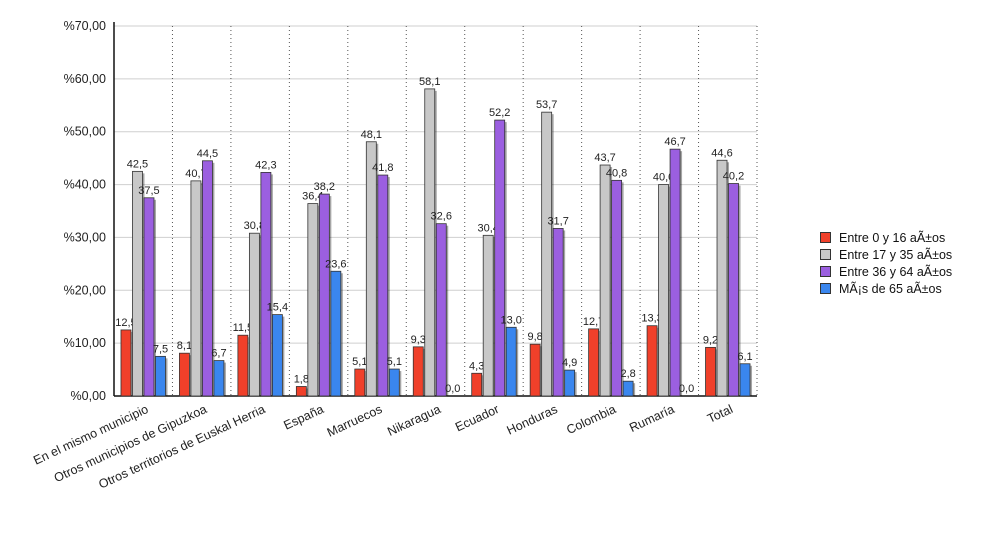 The height and width of the screenshot is (555, 1000). Describe the element at coordinates (195, 174) in the screenshot. I see `data-label: 40,7` at that location.